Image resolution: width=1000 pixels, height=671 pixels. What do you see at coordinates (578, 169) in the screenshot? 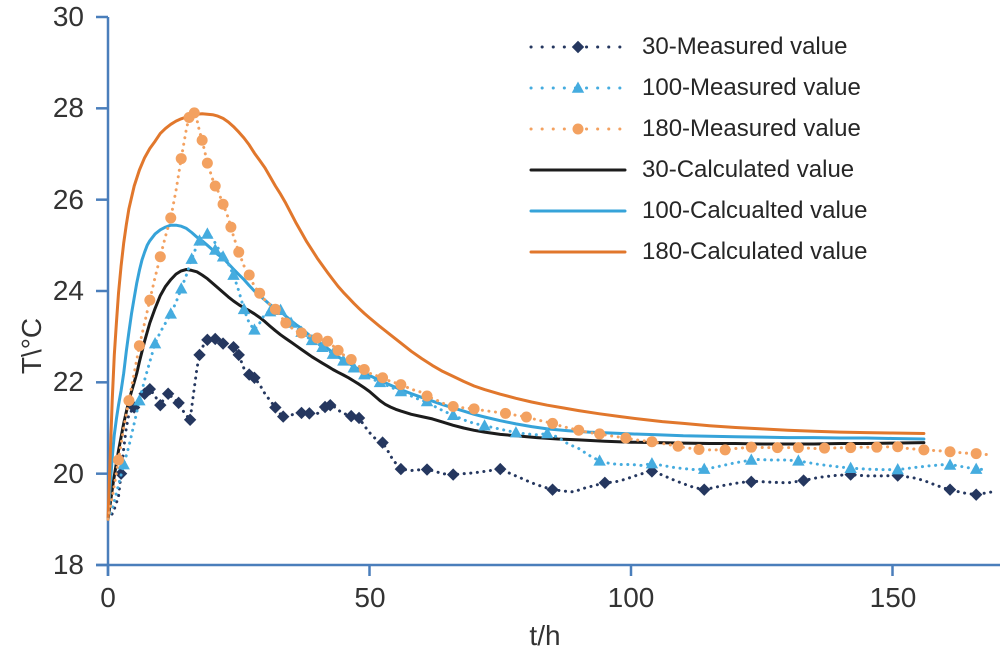
I see `legend-sample-30-calculated-icon` at bounding box center [578, 169].